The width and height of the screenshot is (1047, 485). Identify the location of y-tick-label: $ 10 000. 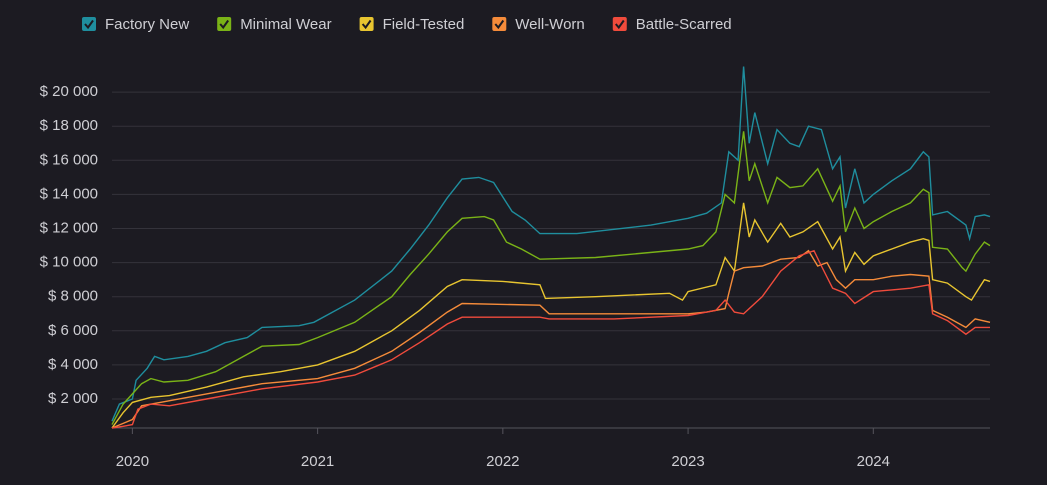
(69, 262).